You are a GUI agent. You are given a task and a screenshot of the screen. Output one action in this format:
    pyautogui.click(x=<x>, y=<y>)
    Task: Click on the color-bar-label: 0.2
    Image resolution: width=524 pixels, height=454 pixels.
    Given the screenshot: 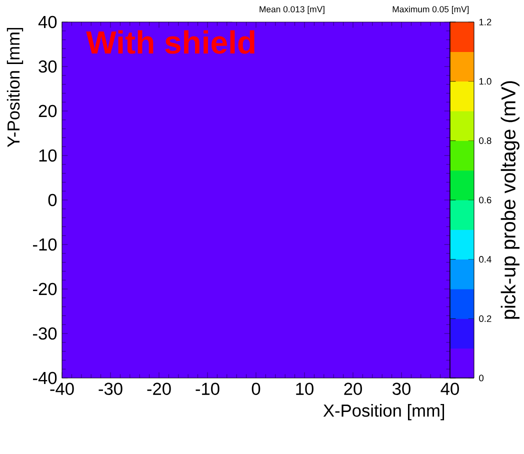 What is the action you would take?
    pyautogui.click(x=485, y=318)
    